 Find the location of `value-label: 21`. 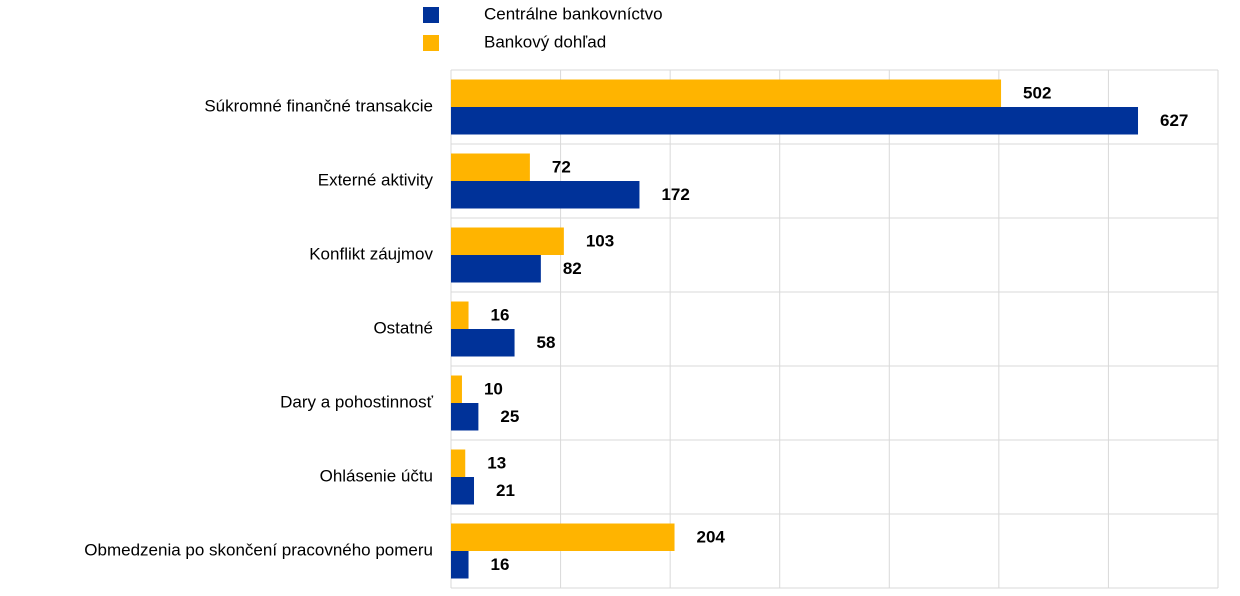

value-label: 21 is located at coordinates (505, 490).